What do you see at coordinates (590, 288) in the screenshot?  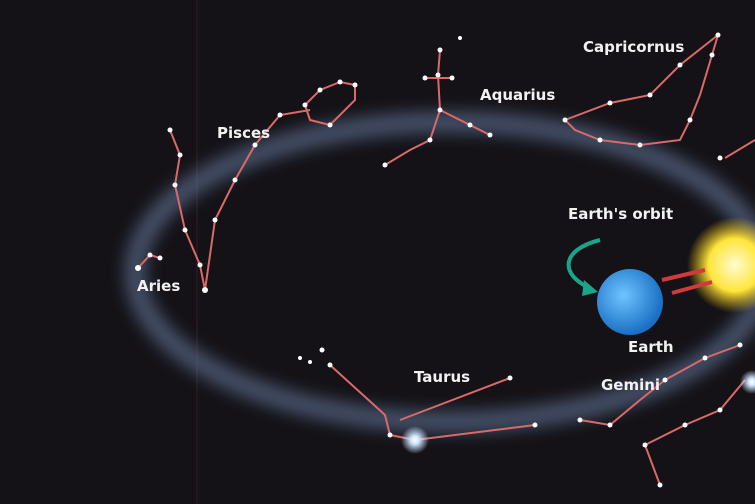 I see `orbit-arrowhead` at bounding box center [590, 288].